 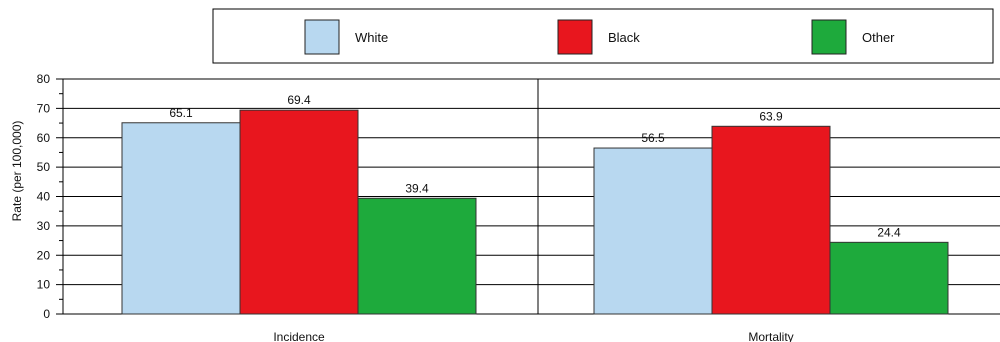 I want to click on y-tick-label: 80, so click(x=44, y=79).